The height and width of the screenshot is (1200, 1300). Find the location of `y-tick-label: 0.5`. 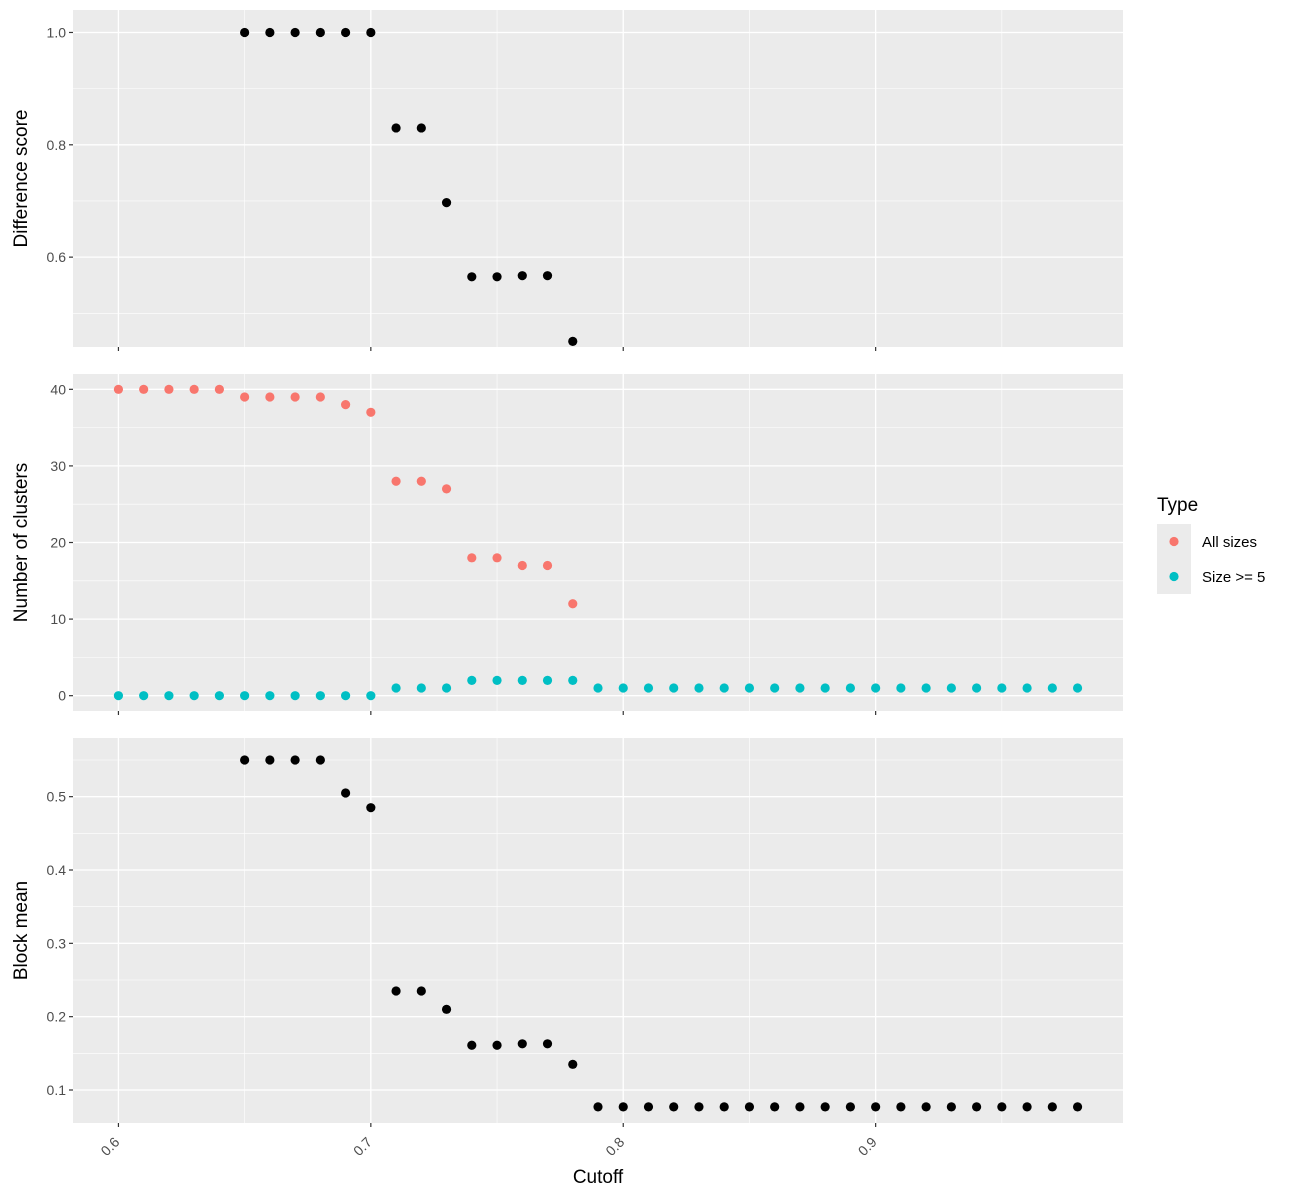

y-tick-label: 0.5 is located at coordinates (57, 797).